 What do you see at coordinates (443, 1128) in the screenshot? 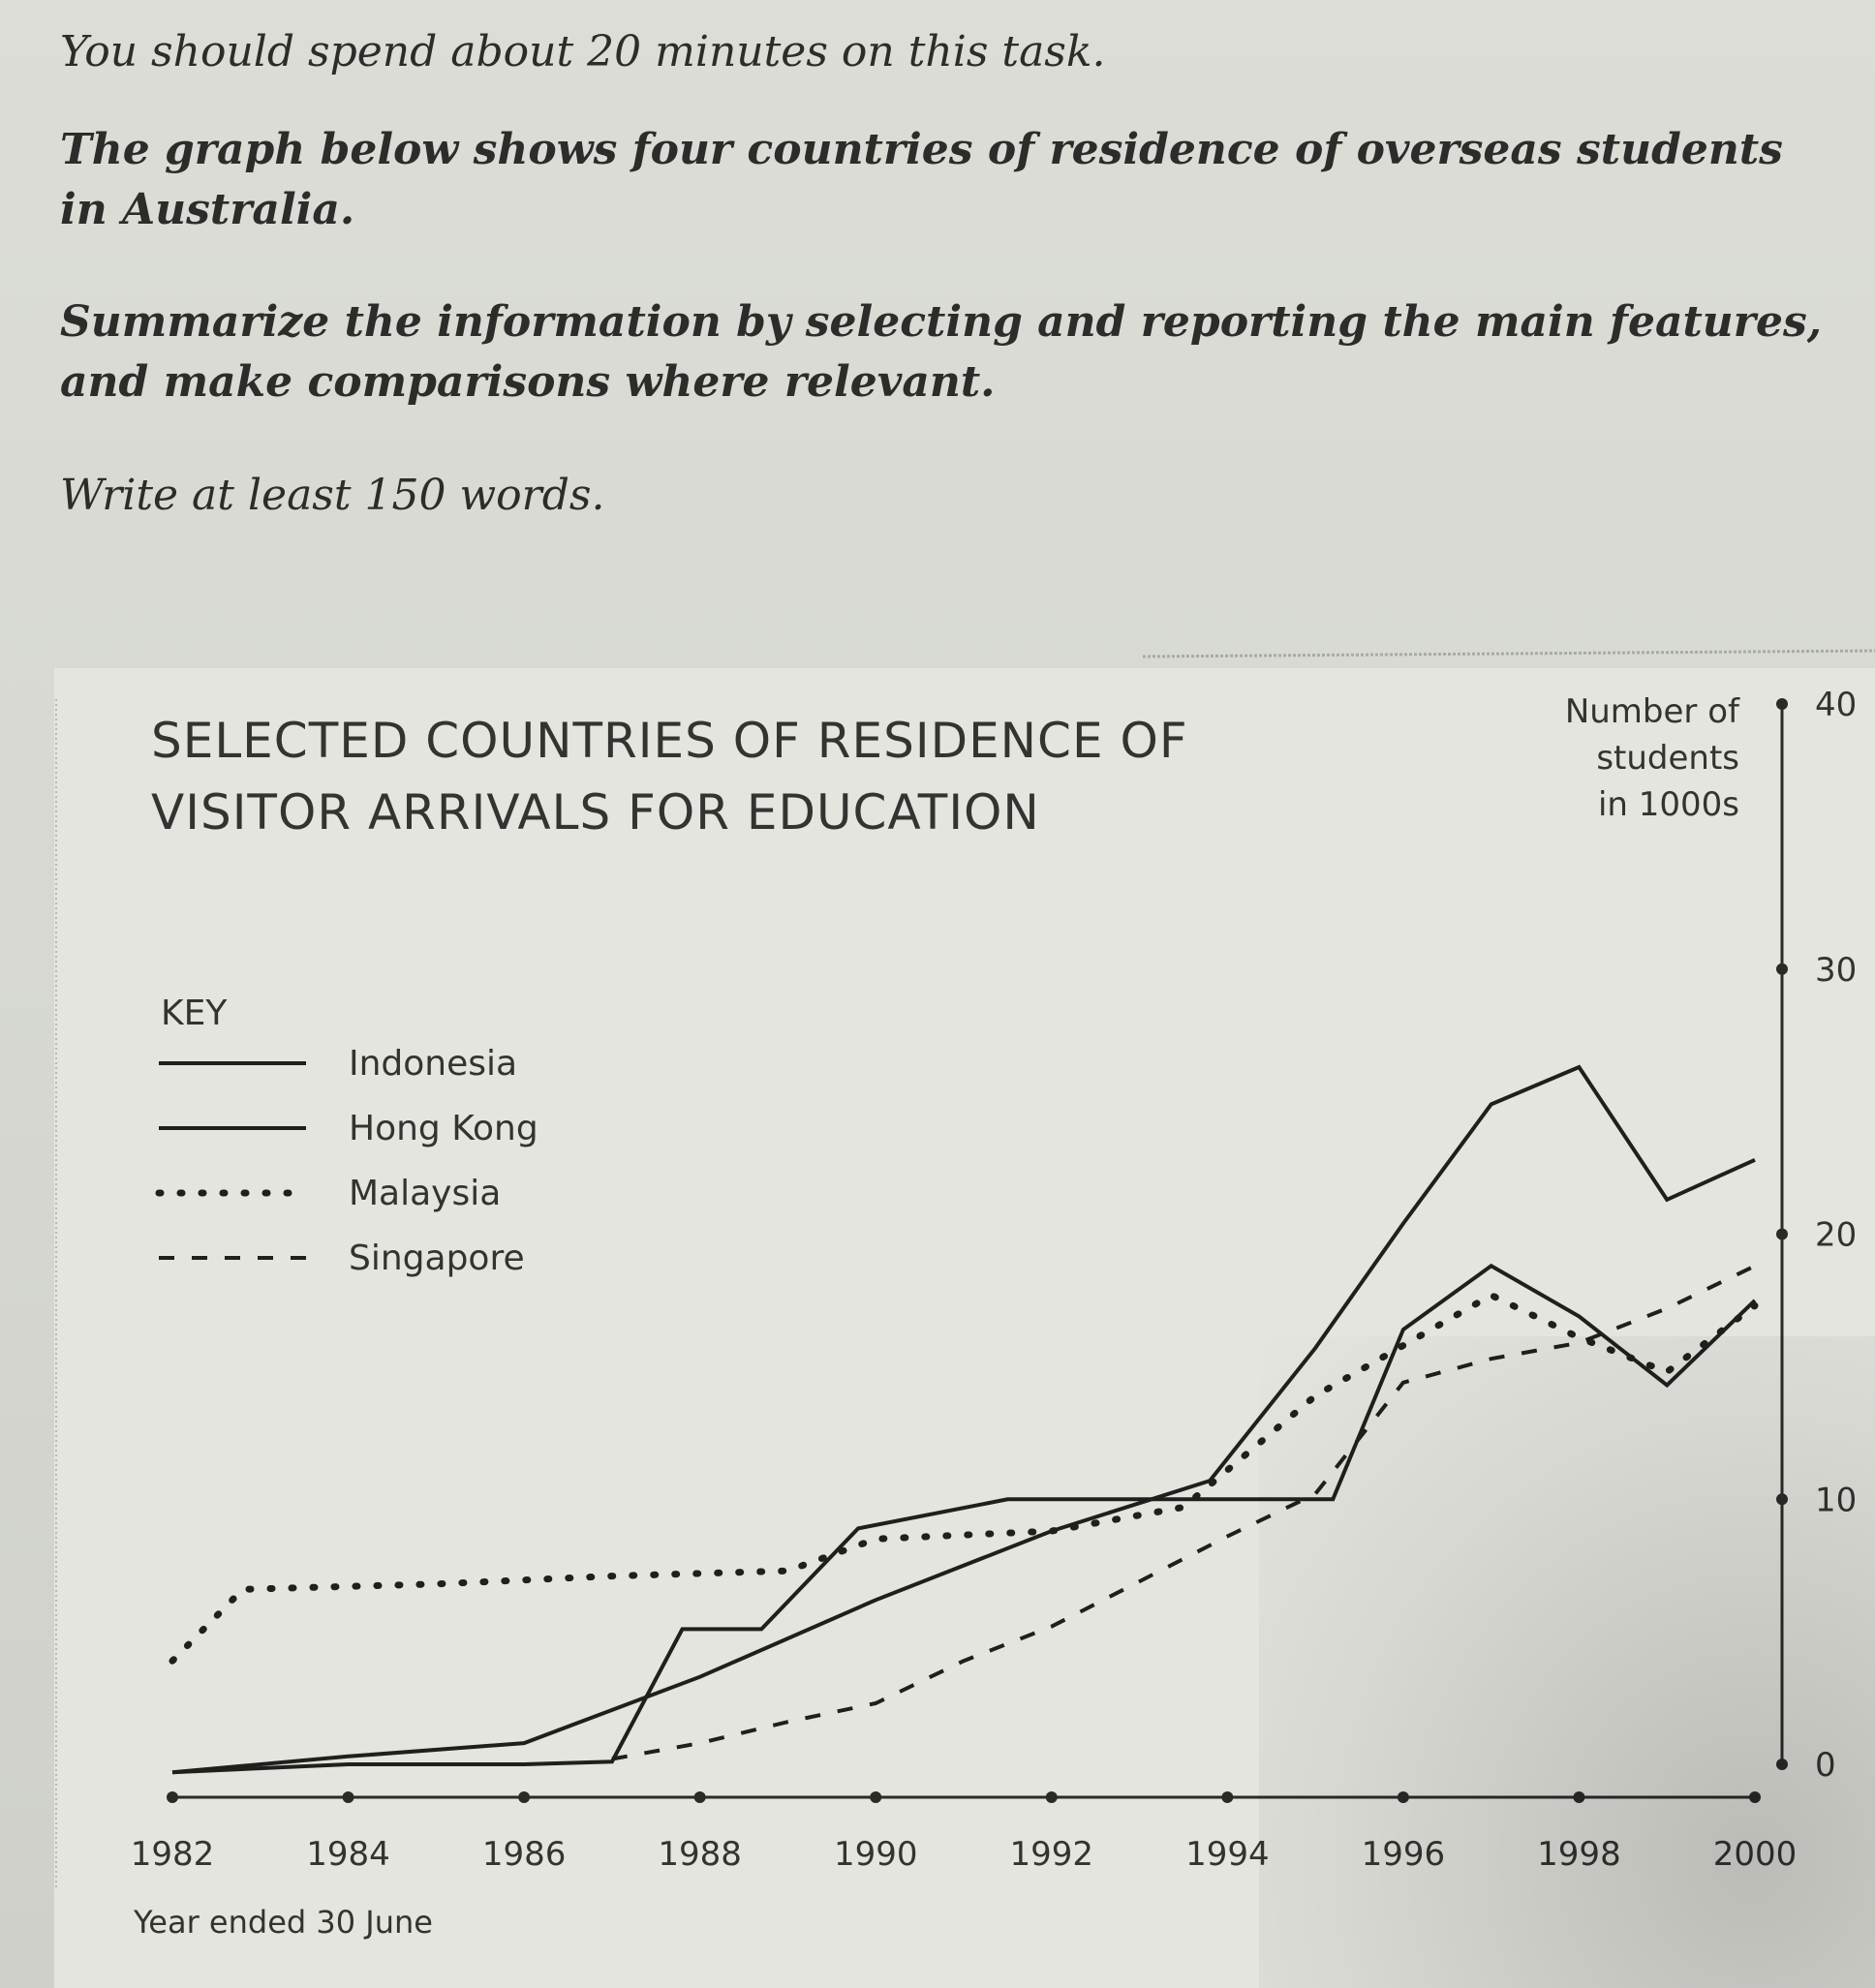
I see `legend-label-hong-kong: Hong Kong` at bounding box center [443, 1128].